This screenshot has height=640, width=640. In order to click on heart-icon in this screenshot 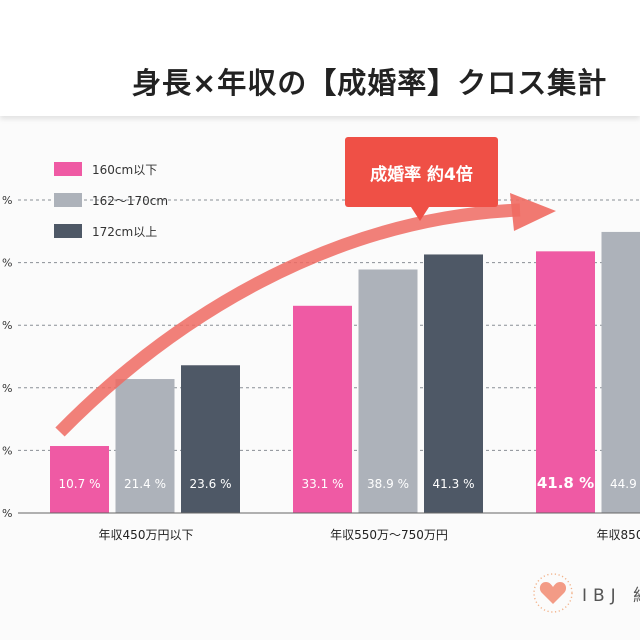, I will do `click(553, 593)`.